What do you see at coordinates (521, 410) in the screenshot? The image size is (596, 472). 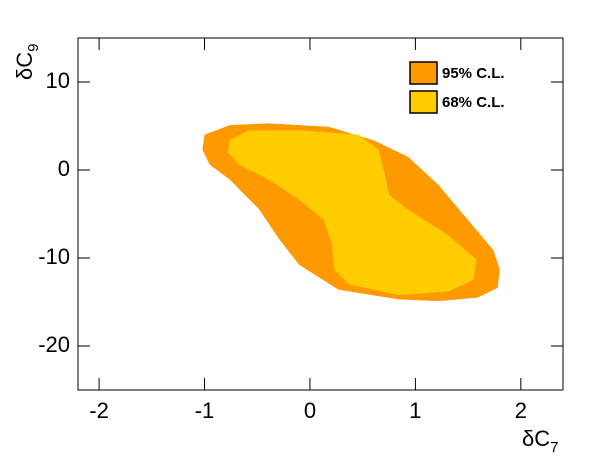 I see `x-tick-label: 2` at bounding box center [521, 410].